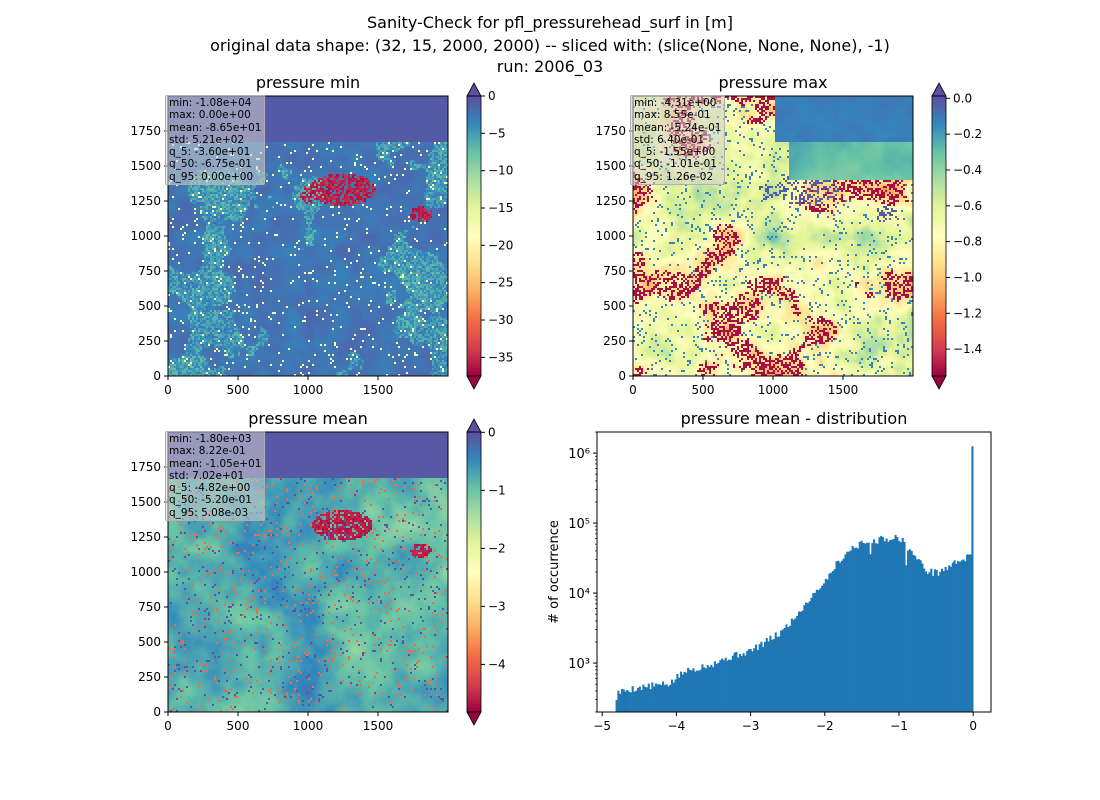 This screenshot has height=800, width=1100. Describe the element at coordinates (500, 320) in the screenshot. I see `colorbar-tick-label: −30` at that location.